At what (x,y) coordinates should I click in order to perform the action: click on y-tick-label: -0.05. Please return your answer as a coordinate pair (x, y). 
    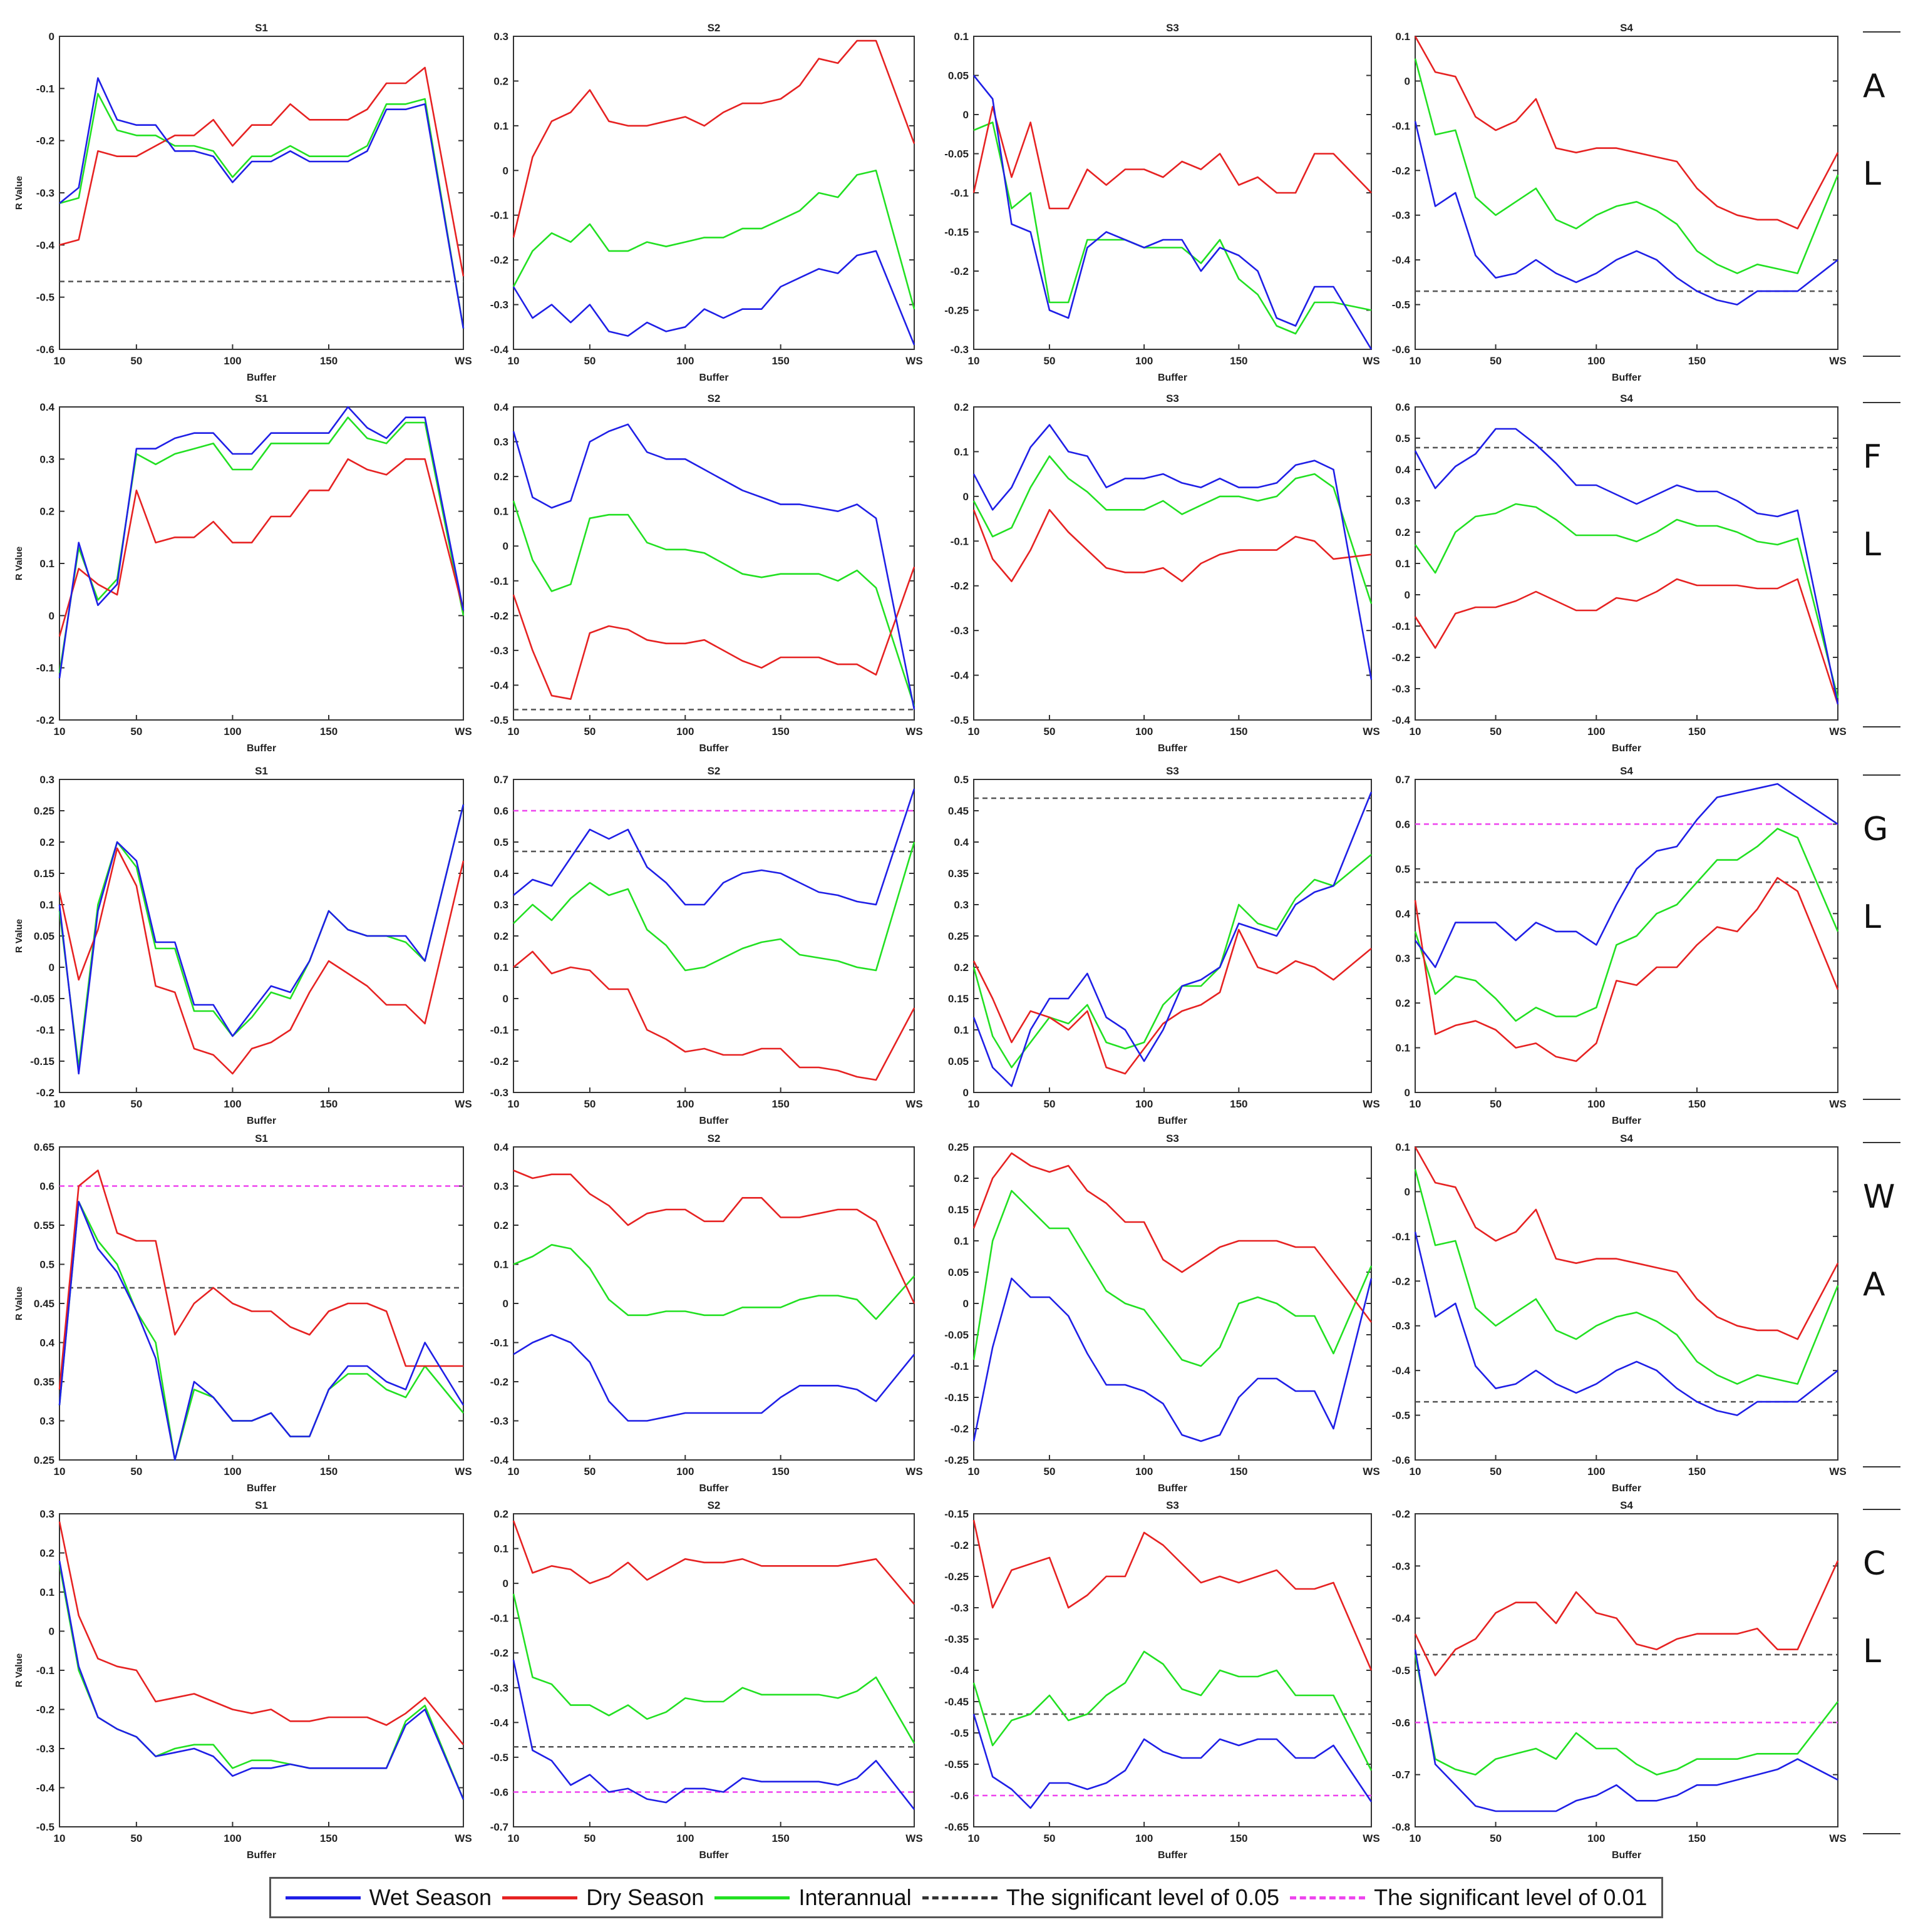
    Looking at the image, I should click on (42, 999).